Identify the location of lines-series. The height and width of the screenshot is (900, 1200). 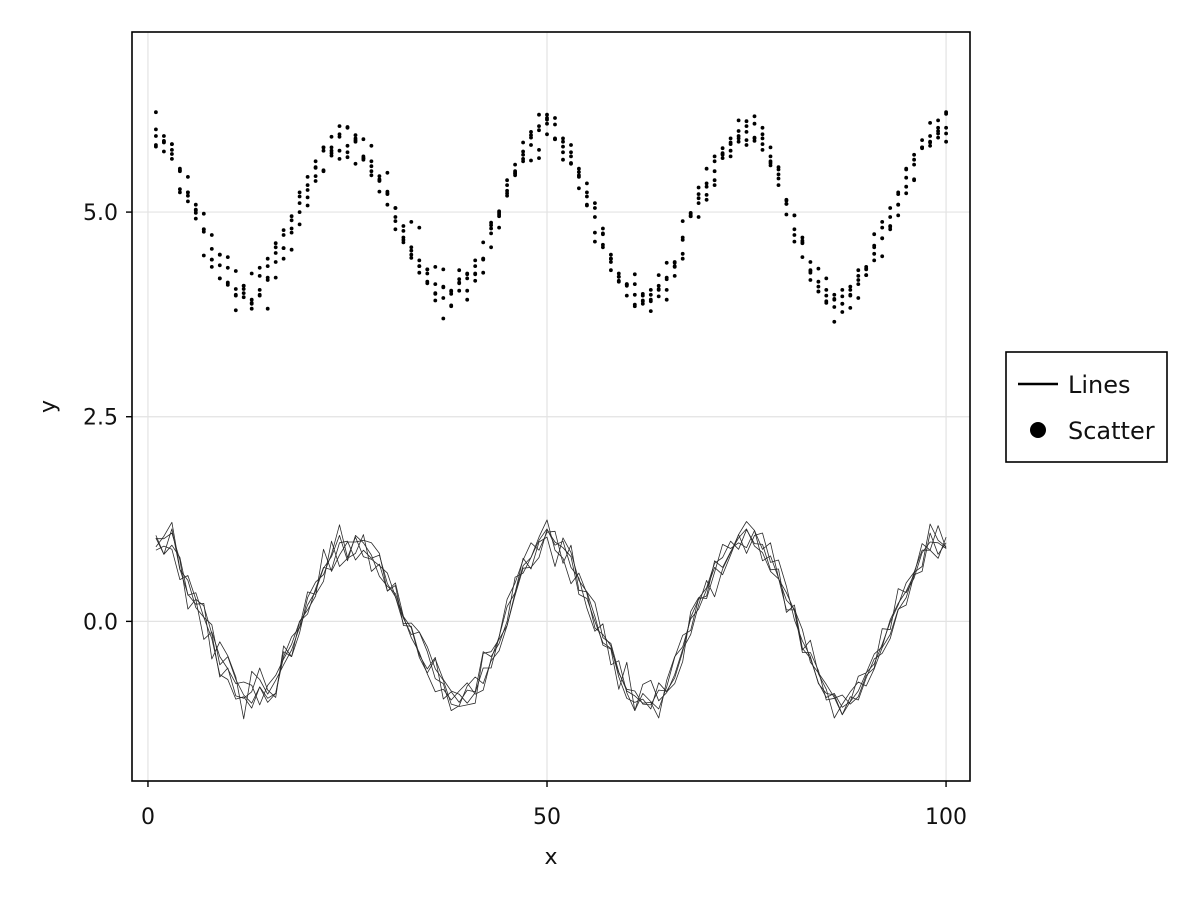
(551, 620).